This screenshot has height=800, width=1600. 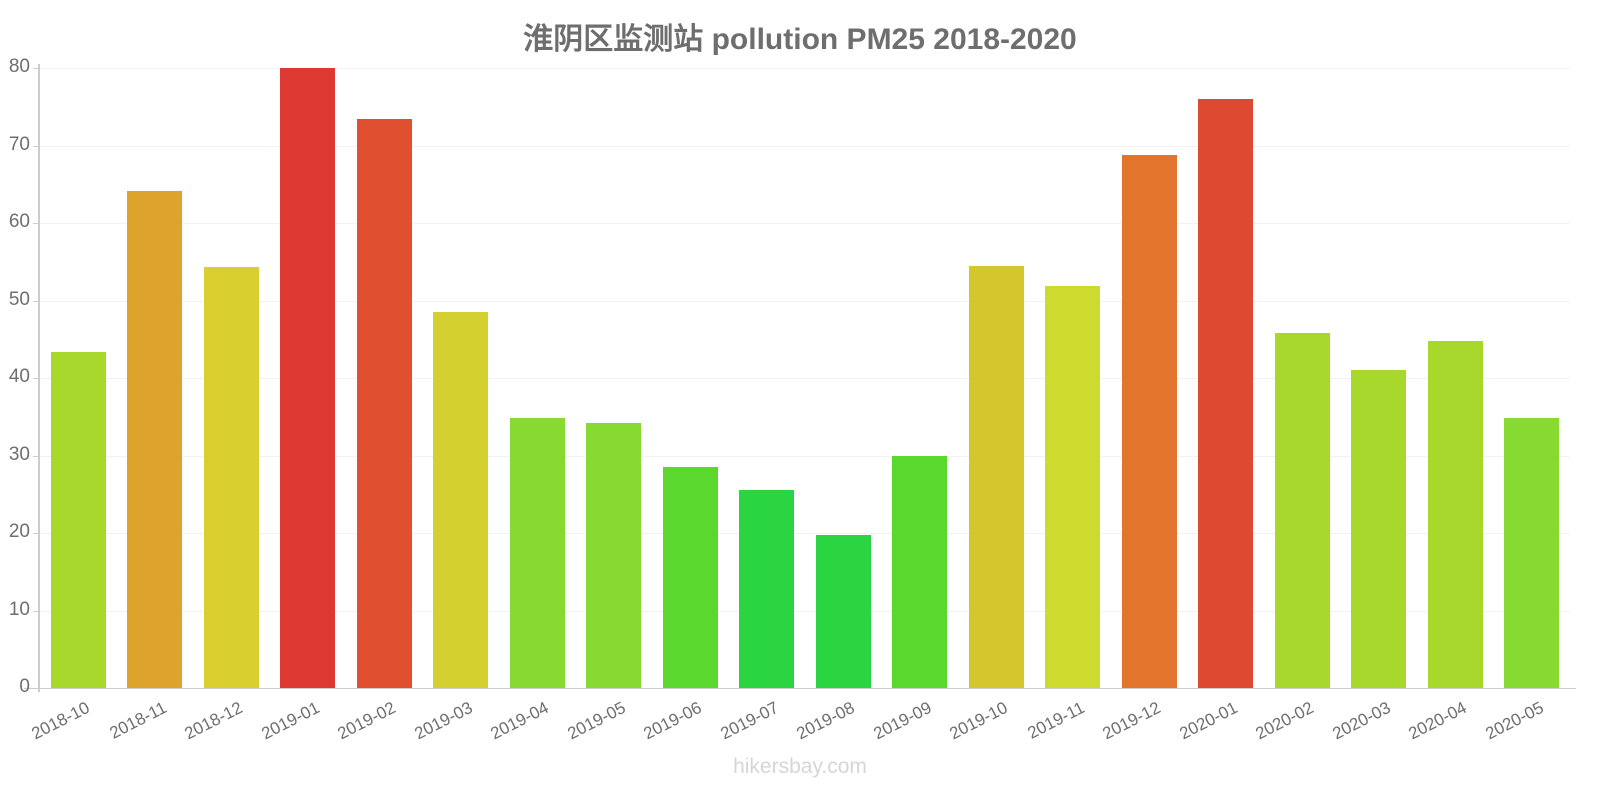 What do you see at coordinates (19, 609) in the screenshot?
I see `y-tick-label-10: 10` at bounding box center [19, 609].